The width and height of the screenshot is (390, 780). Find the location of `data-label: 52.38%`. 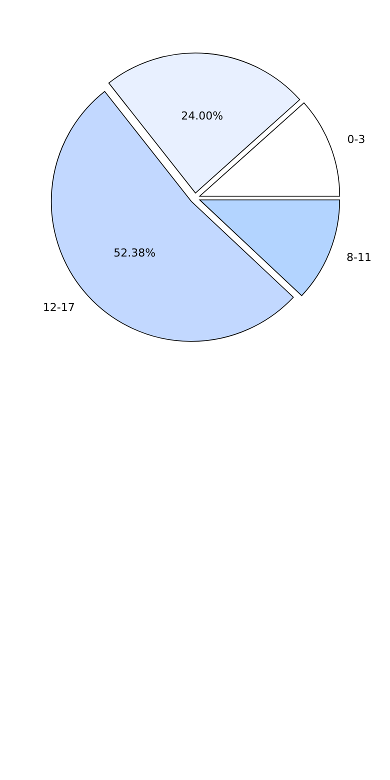

data-label: 52.38% is located at coordinates (135, 253).